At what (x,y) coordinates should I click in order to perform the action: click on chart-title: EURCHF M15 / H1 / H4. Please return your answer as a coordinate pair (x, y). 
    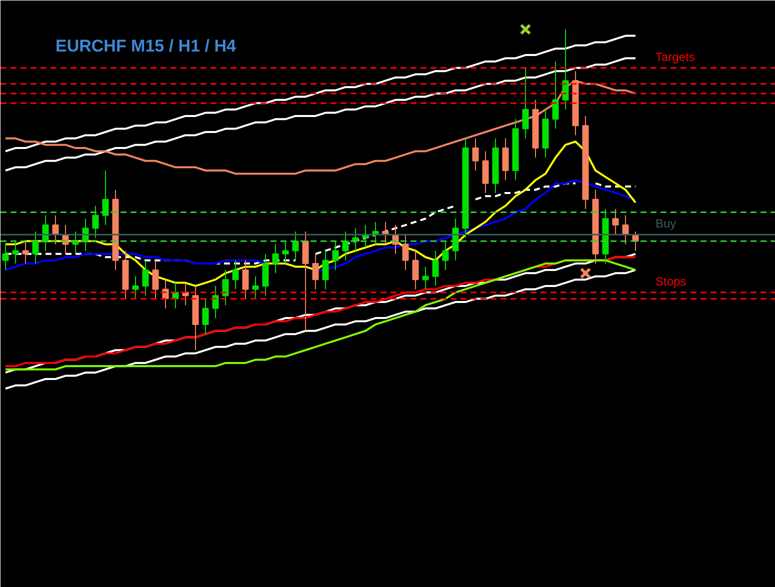
    Looking at the image, I should click on (146, 46).